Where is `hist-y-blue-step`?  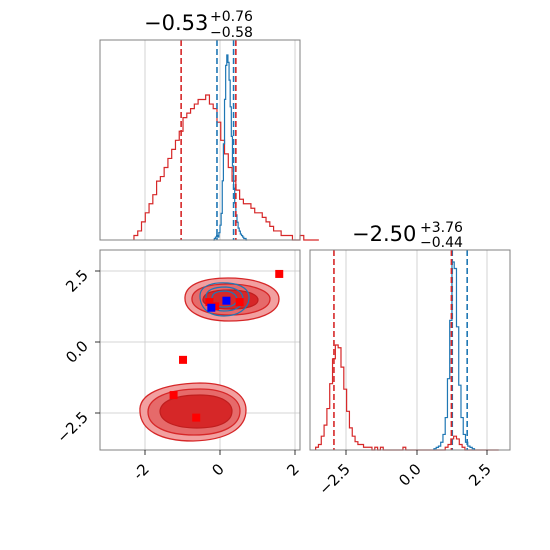
hist-y-blue-step is located at coordinates (454, 355).